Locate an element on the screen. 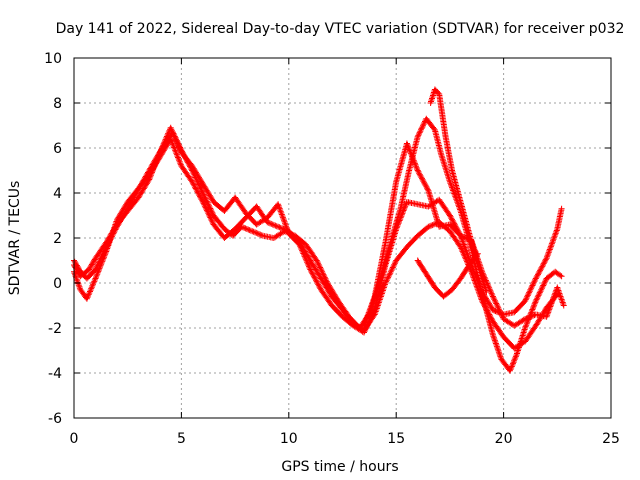 This screenshot has height=480, width=640. x-tick-label: 10 is located at coordinates (289, 439).